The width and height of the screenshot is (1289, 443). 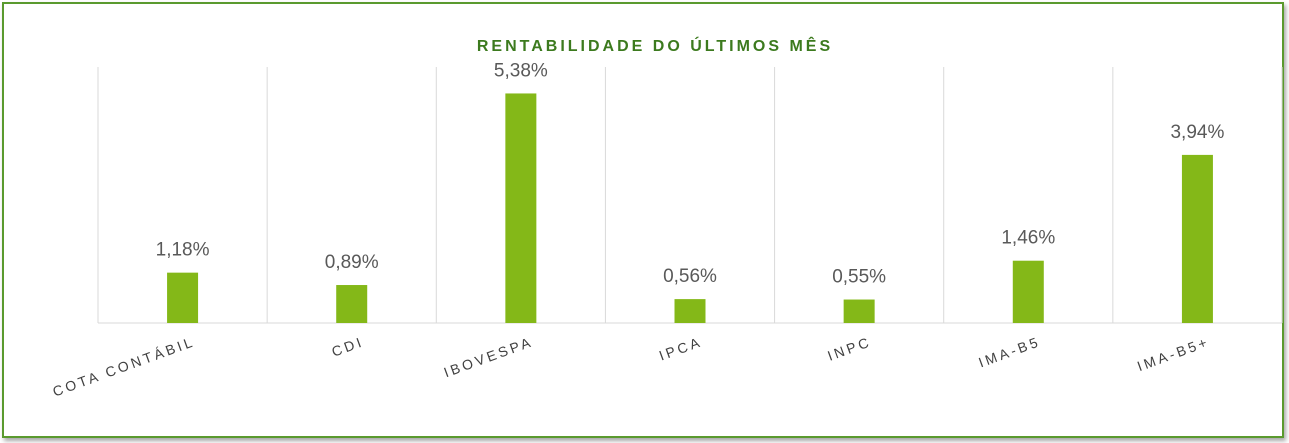 I want to click on data-label: 0,89%, so click(x=352, y=262).